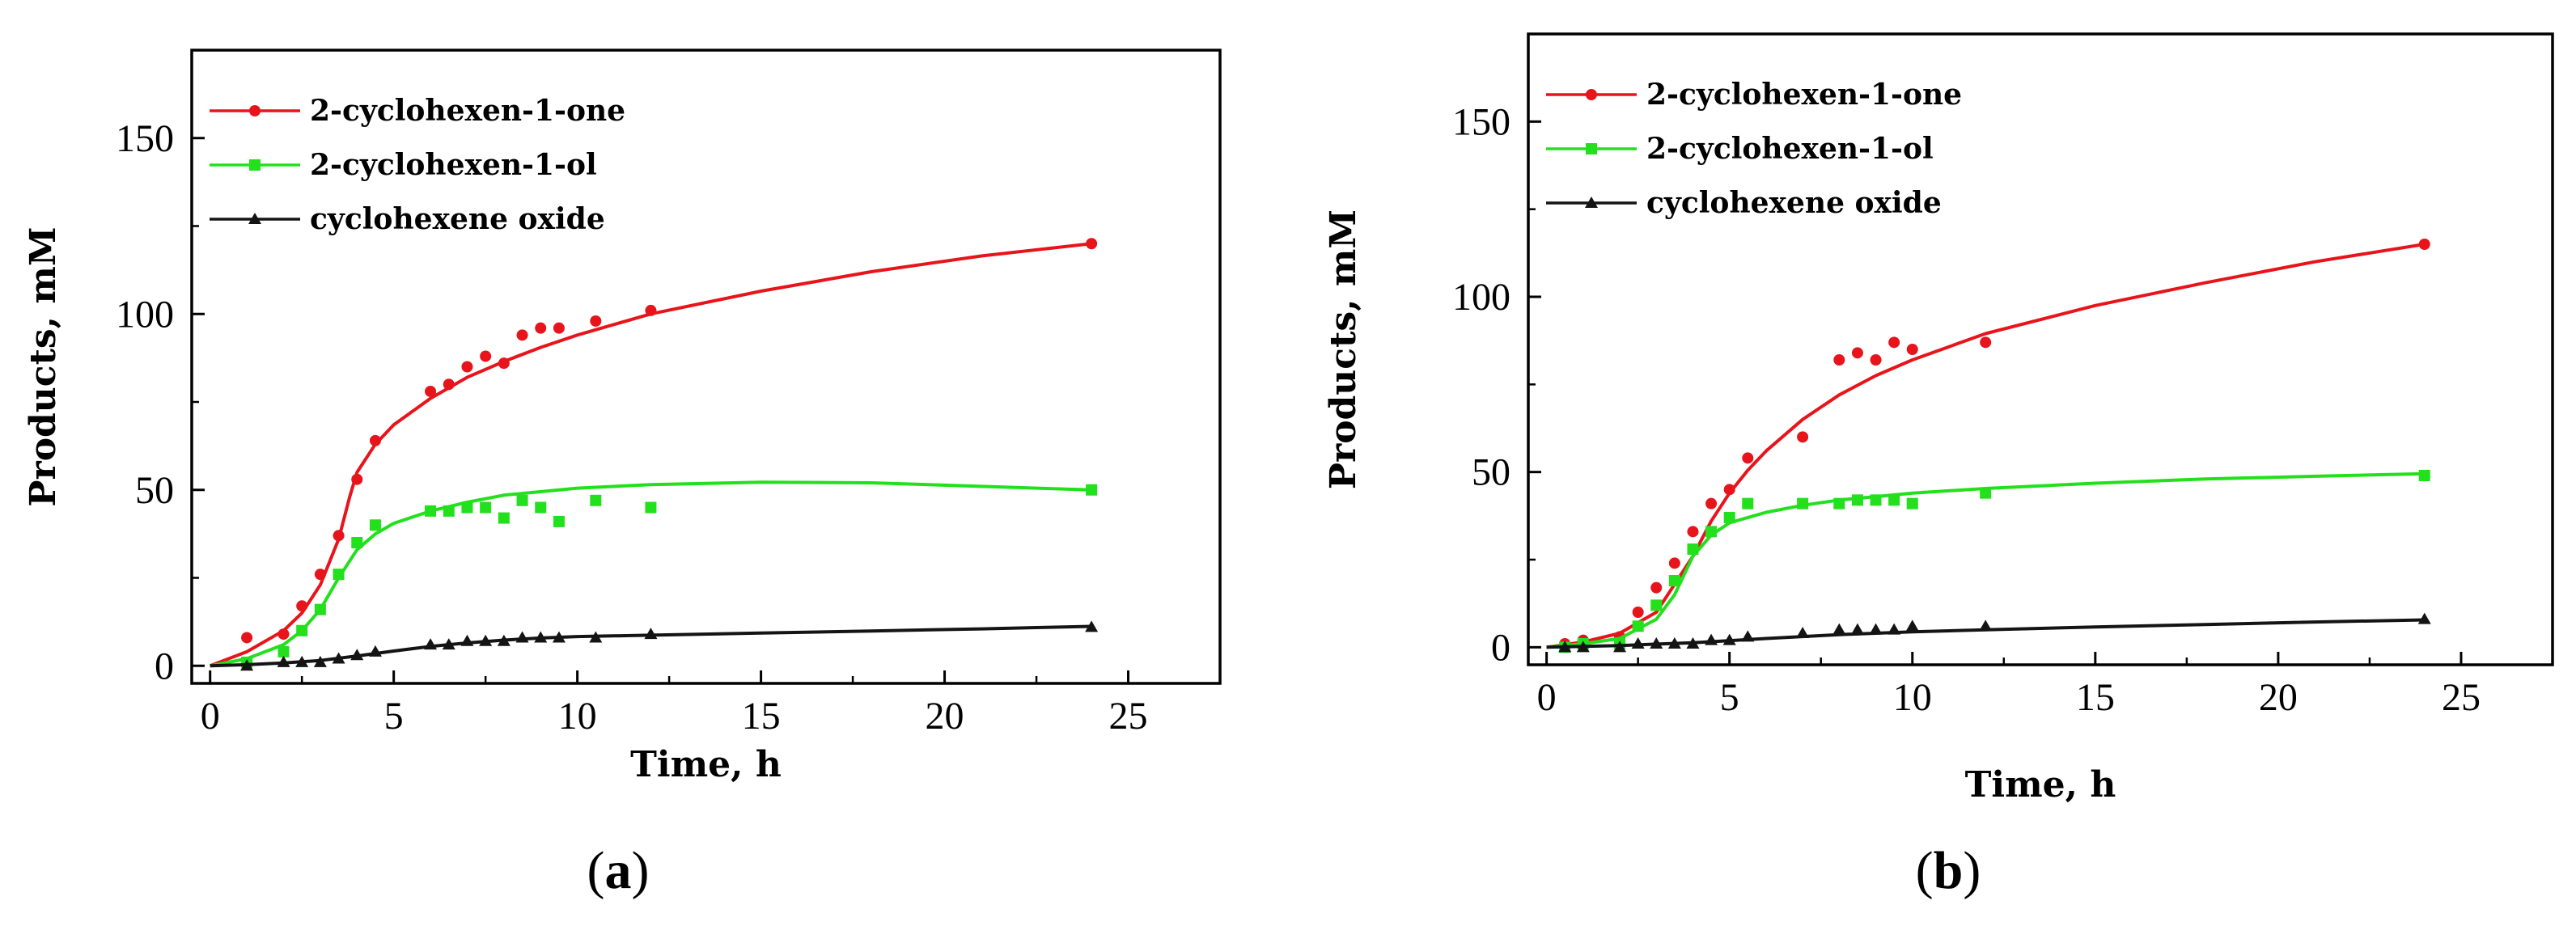  I want to click on x-tick-label: 5, so click(1729, 697).